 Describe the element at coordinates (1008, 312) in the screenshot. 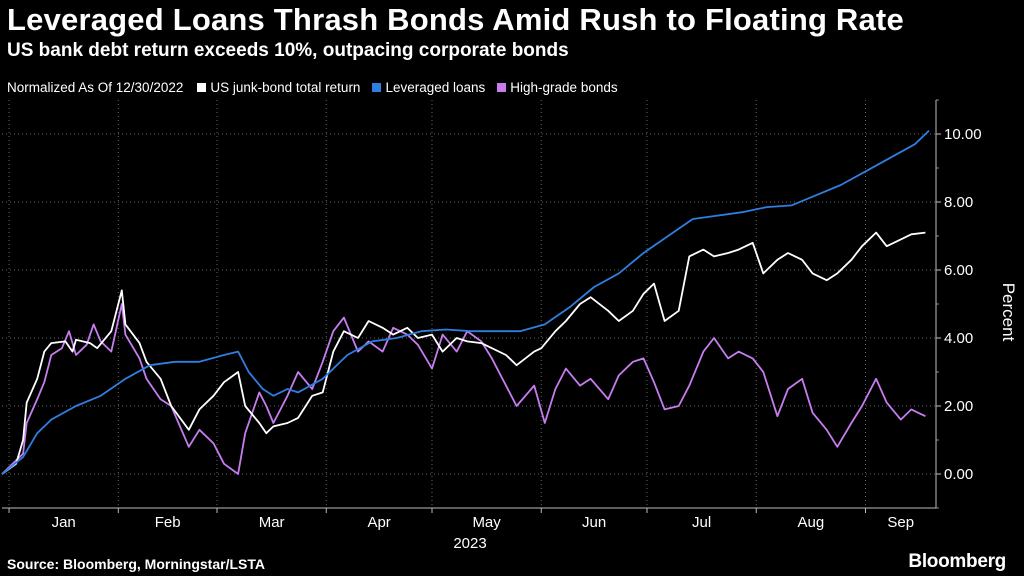

I see `y-axis-label: Percent` at that location.